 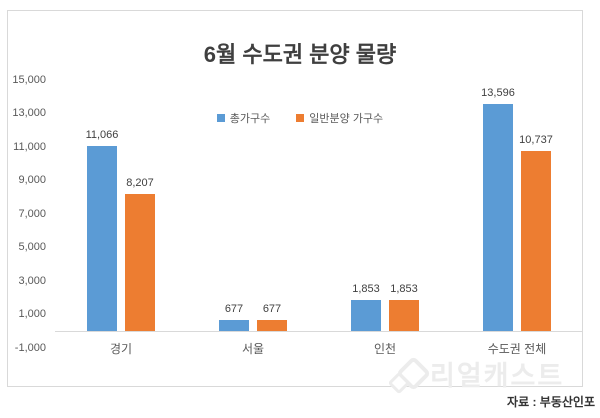 I want to click on x-axis-label-incheon: 인천, so click(x=385, y=349).